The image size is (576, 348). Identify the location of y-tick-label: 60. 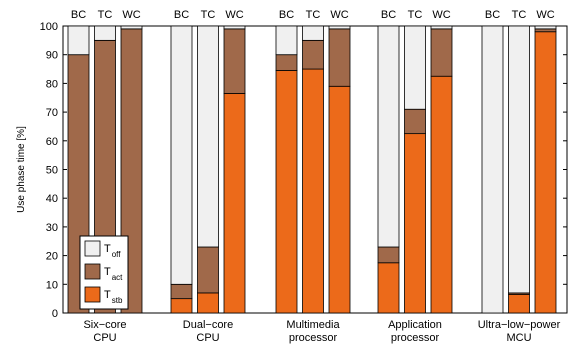
(52, 142).